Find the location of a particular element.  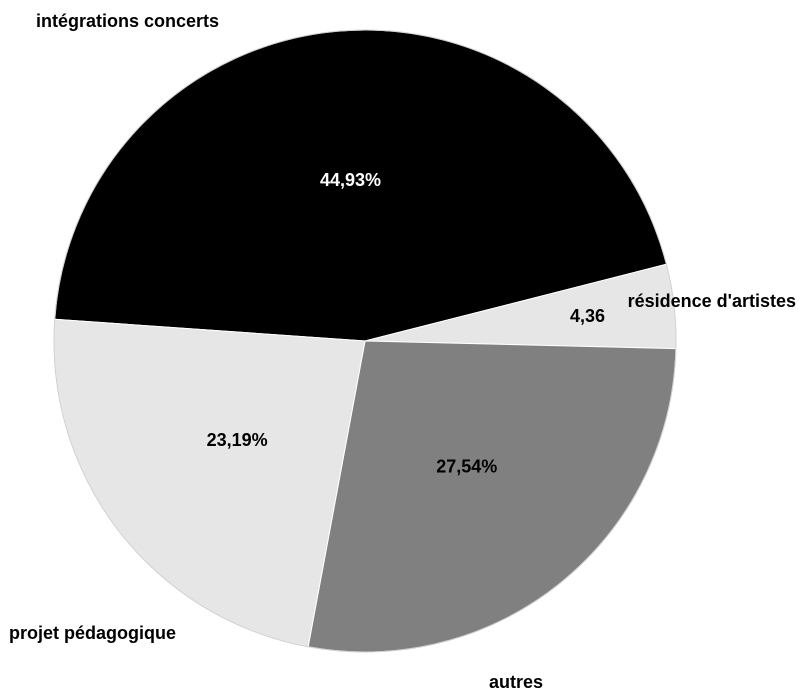

value-label-residence-d-artistes: 4,36 is located at coordinates (587, 316).